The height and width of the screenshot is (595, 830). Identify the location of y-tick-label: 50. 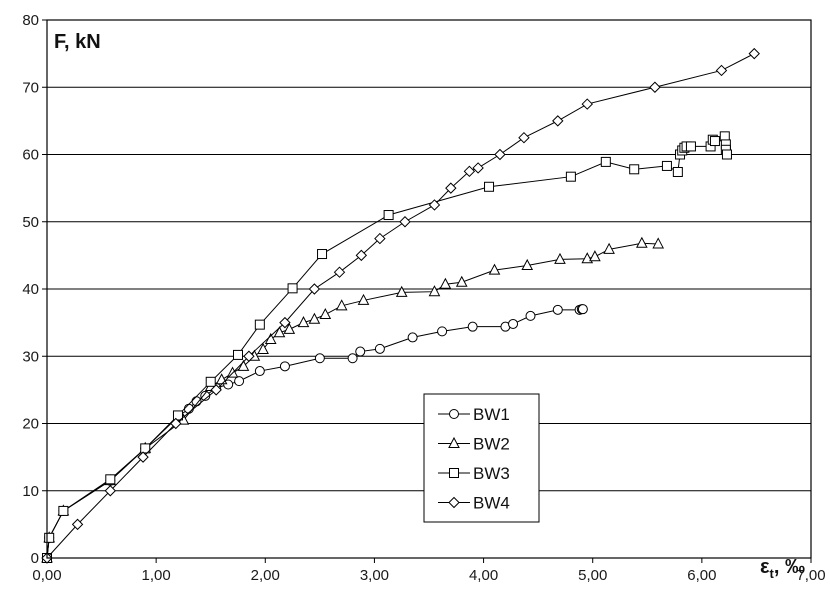
(30, 222).